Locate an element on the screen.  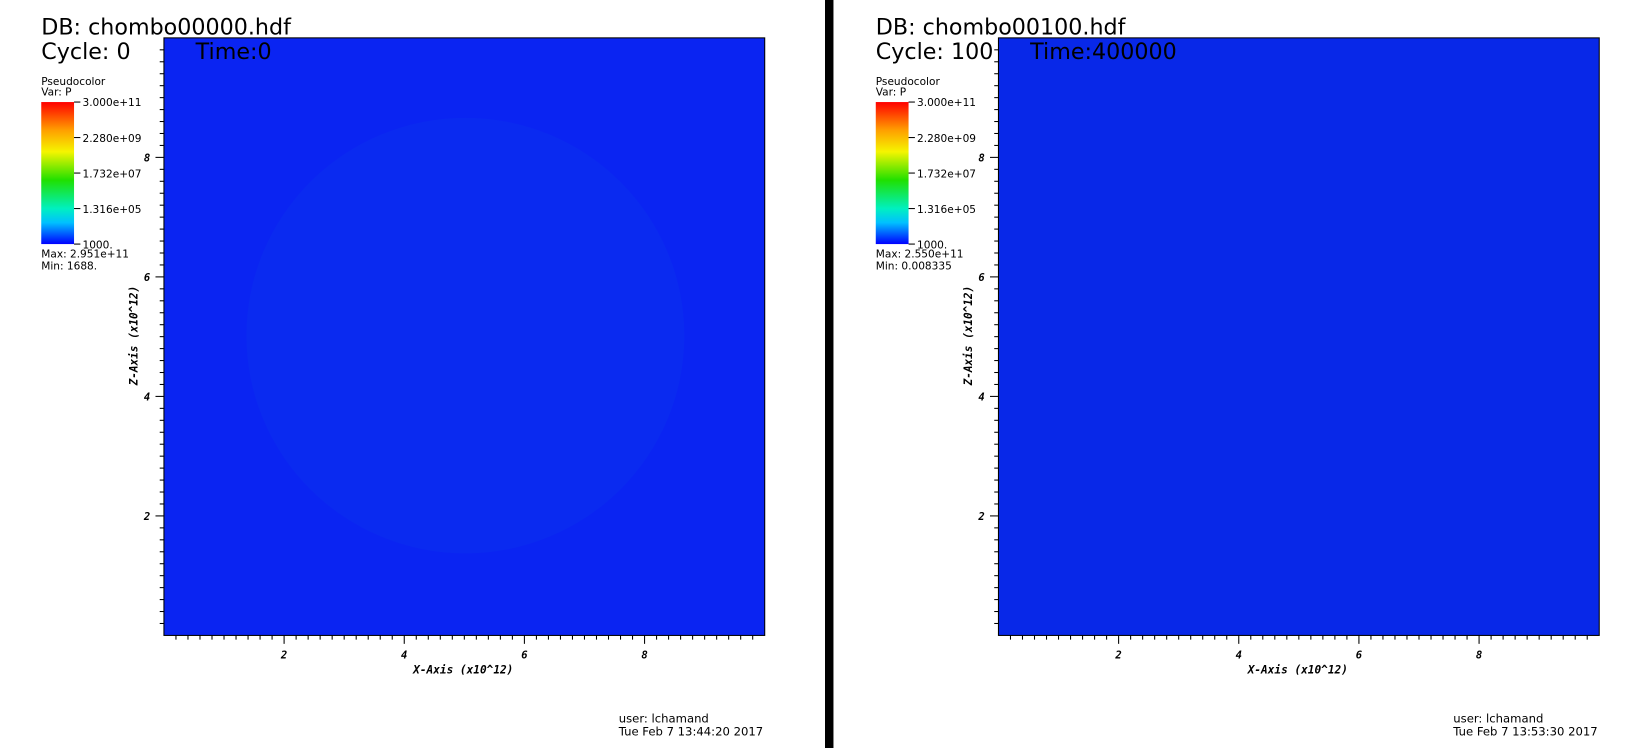
legend-max: Max: 2.951e+11 is located at coordinates (85, 255).